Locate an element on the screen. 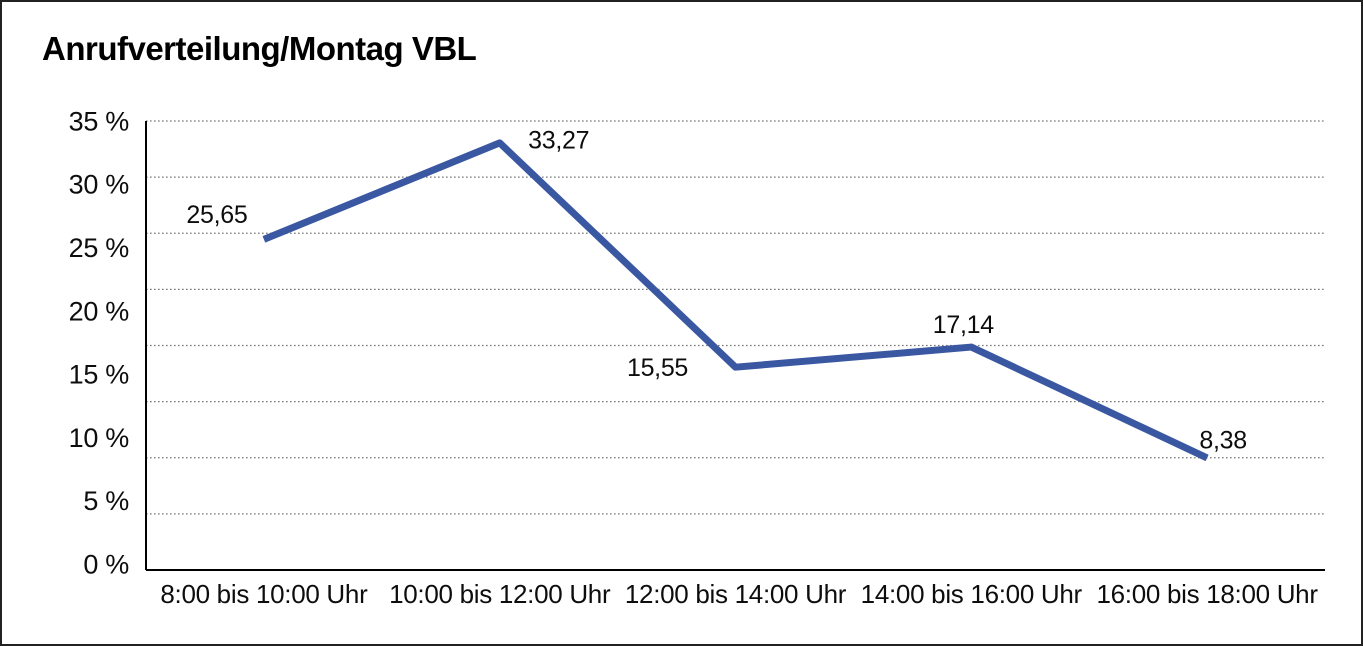 The width and height of the screenshot is (1363, 646). y-tick-label: 0 % is located at coordinates (106, 564).